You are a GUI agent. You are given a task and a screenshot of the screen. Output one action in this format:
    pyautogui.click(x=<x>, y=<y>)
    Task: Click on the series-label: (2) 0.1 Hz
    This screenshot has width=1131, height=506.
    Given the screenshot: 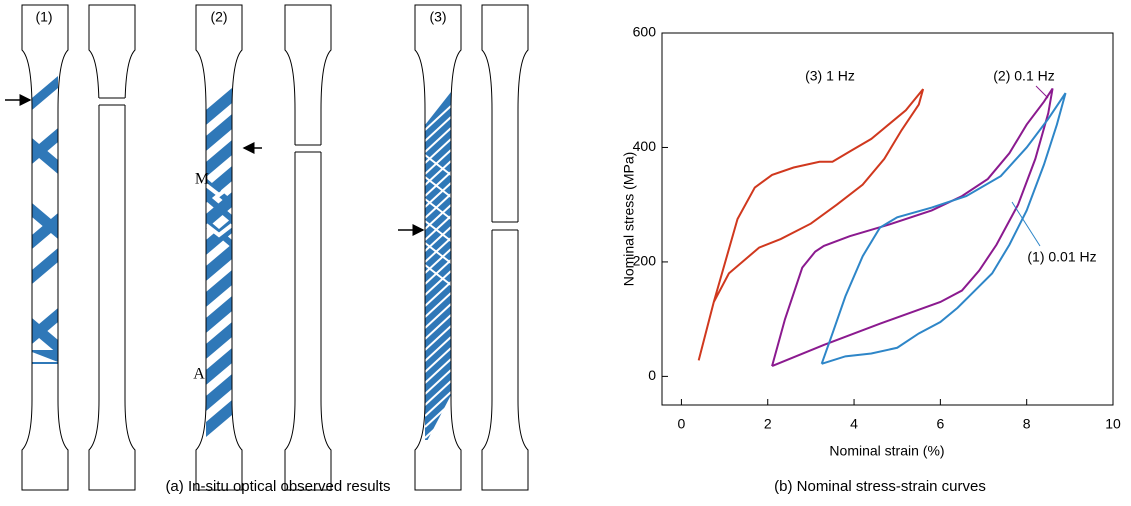 What is the action you would take?
    pyautogui.click(x=1023, y=76)
    